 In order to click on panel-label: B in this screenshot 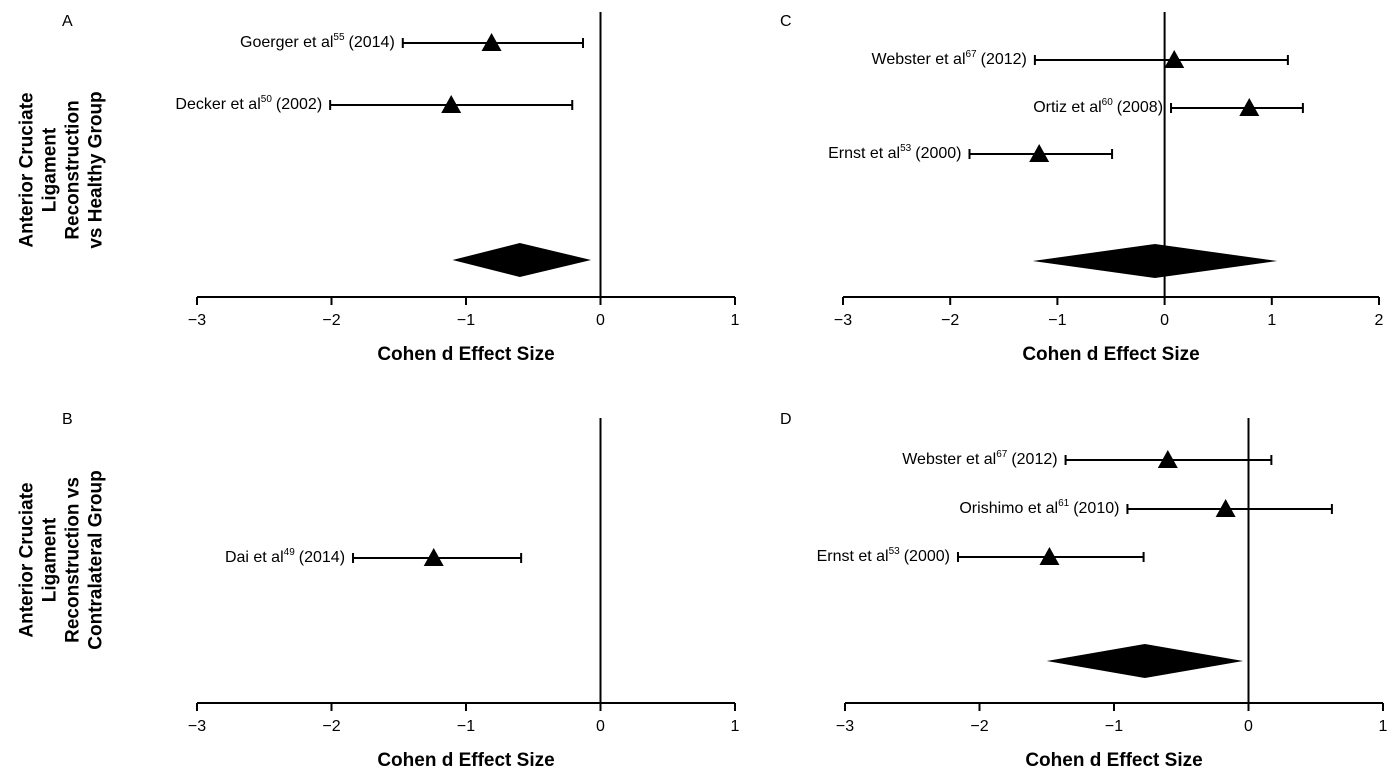, I will do `click(67, 419)`.